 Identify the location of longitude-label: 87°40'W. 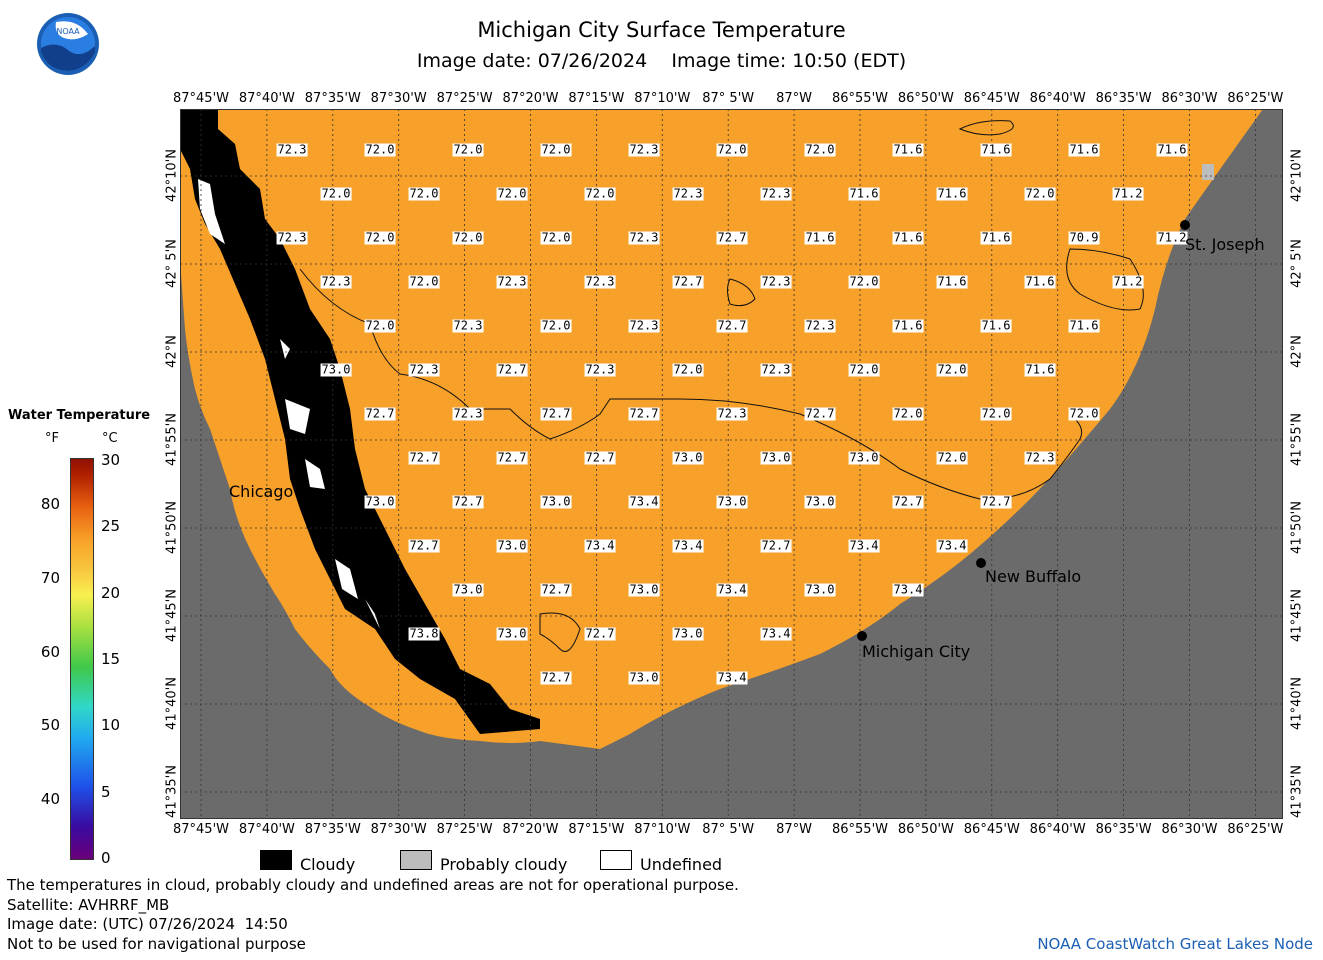
(266, 98).